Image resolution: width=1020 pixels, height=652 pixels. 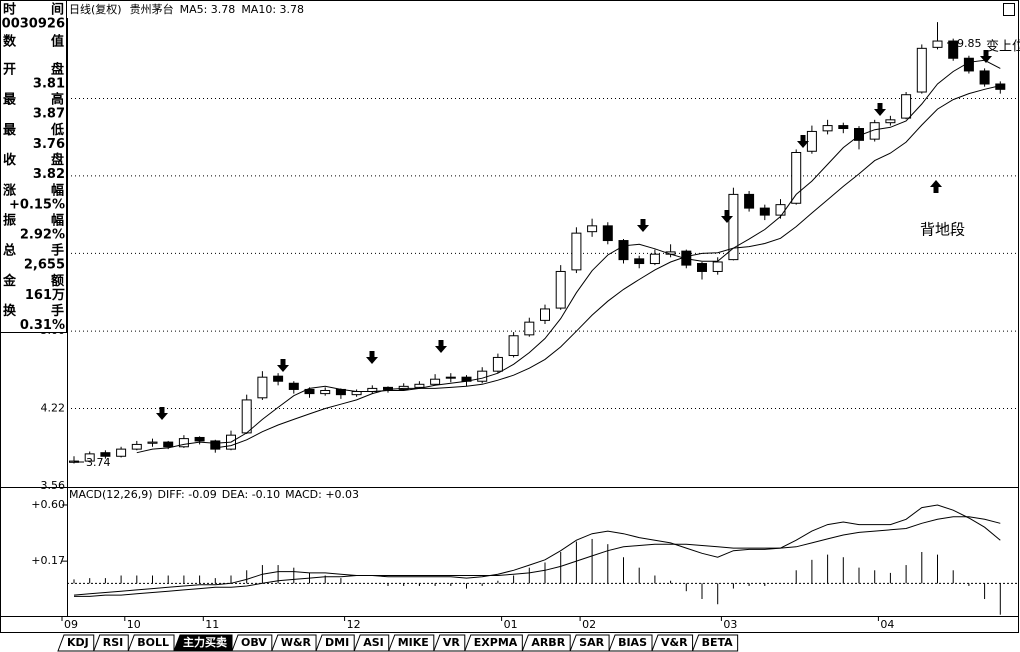 What do you see at coordinates (48, 560) in the screenshot?
I see `y-tick-label: +0.17` at bounding box center [48, 560].